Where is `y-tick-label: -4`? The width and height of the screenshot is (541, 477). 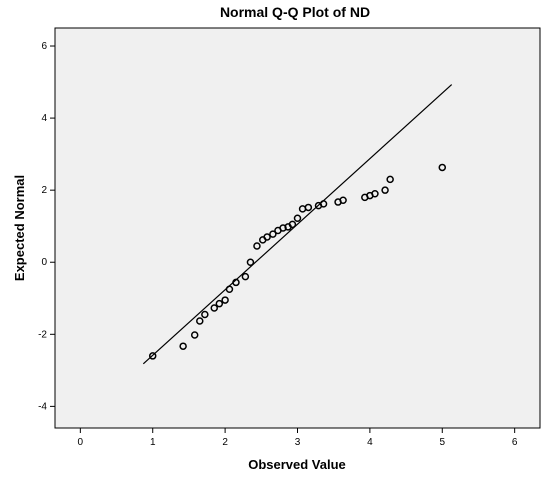 y-tick-label: -4 is located at coordinates (42, 406).